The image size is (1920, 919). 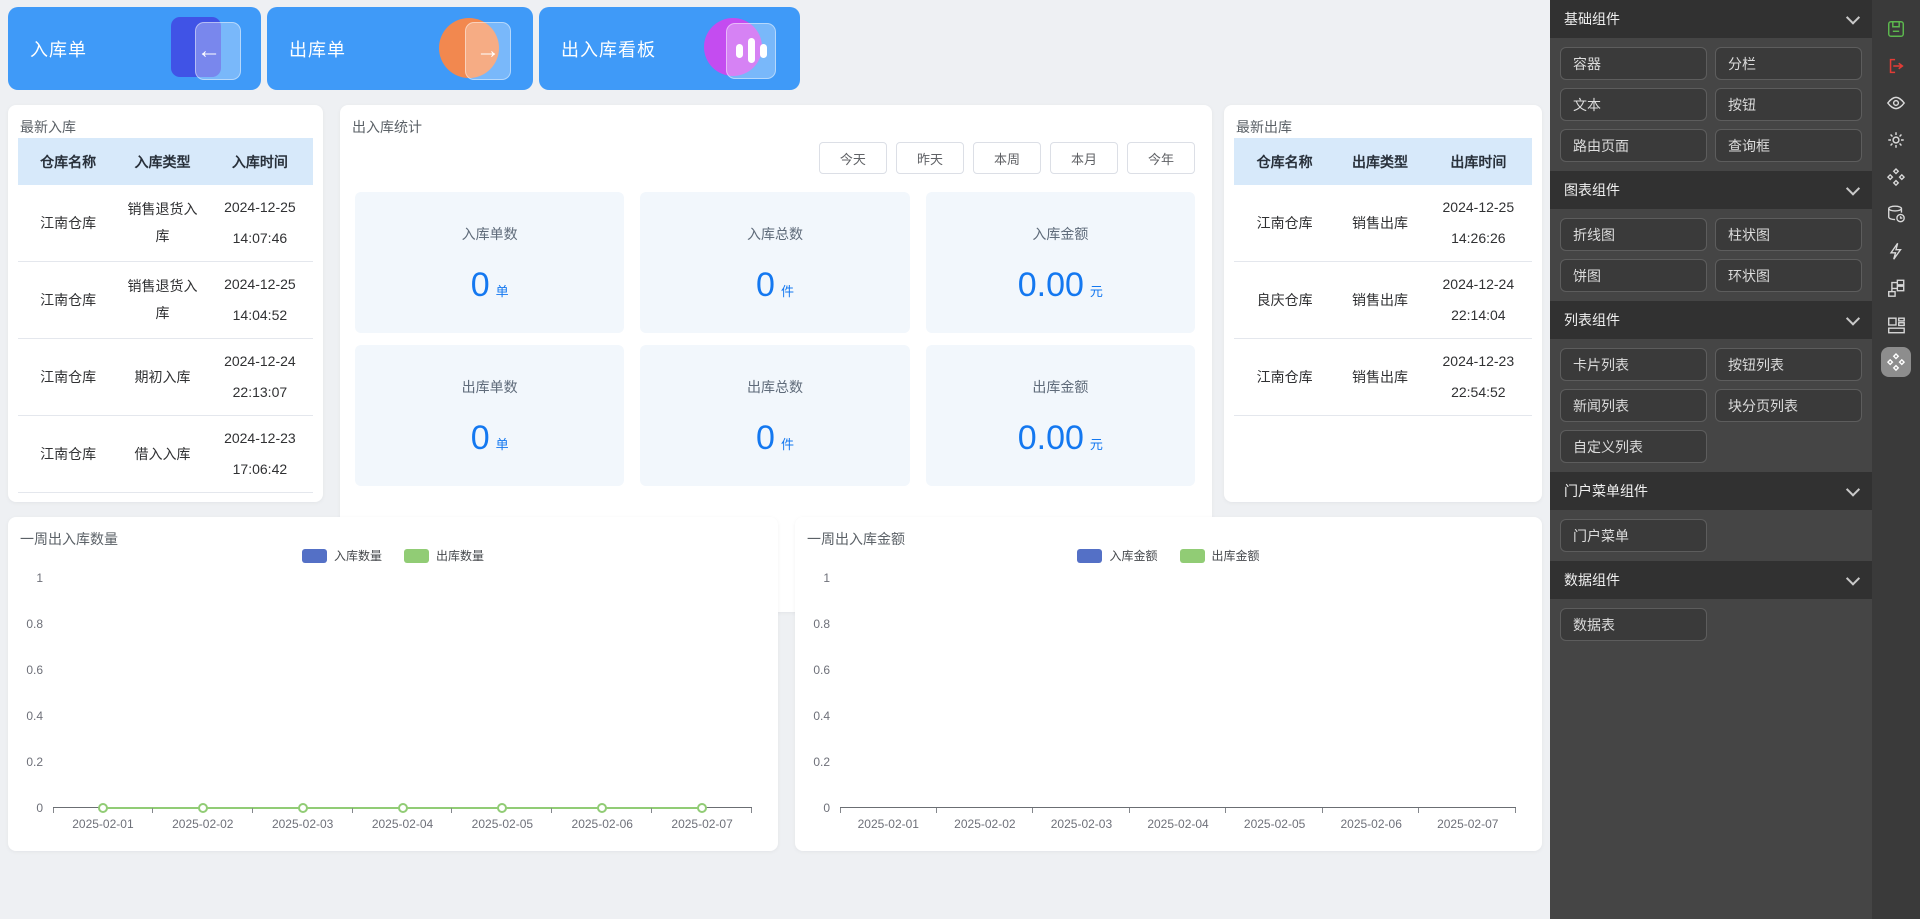 What do you see at coordinates (1592, 190) in the screenshot?
I see `section-title: 图表组件` at bounding box center [1592, 190].